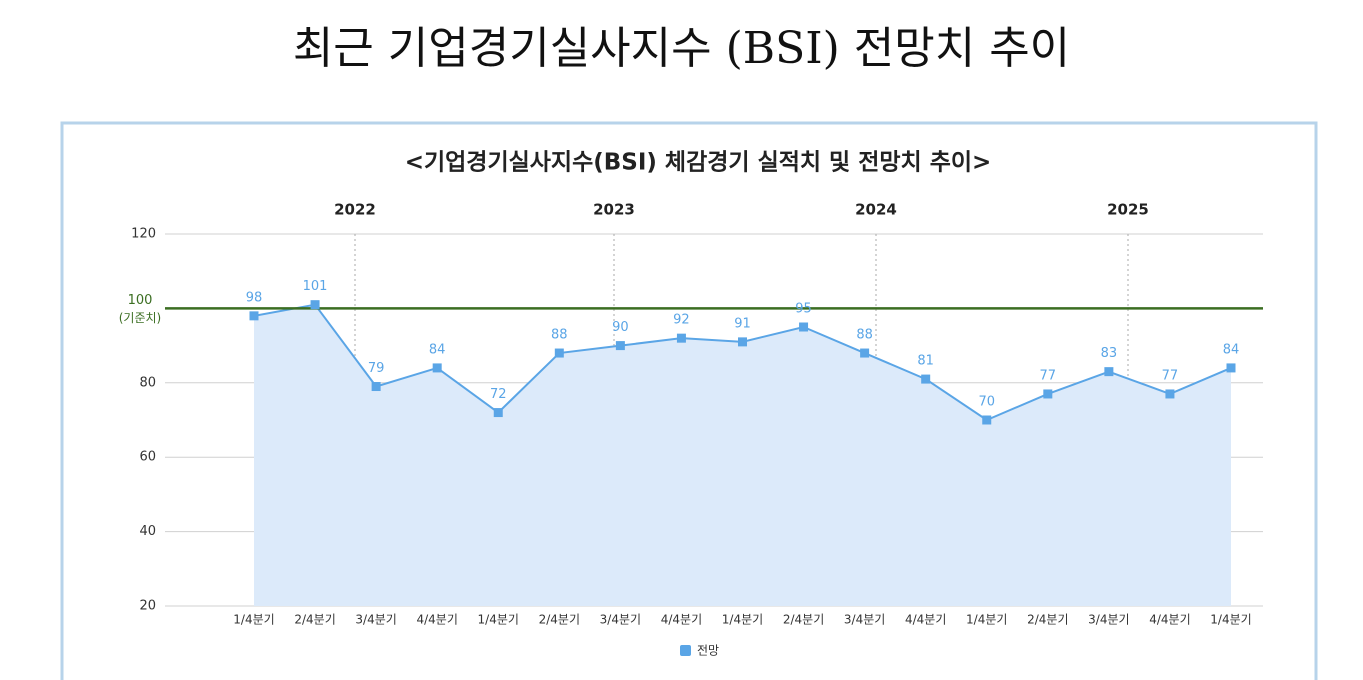 Image resolution: width=1363 pixels, height=680 pixels. I want to click on data-label: 98, so click(254, 297).